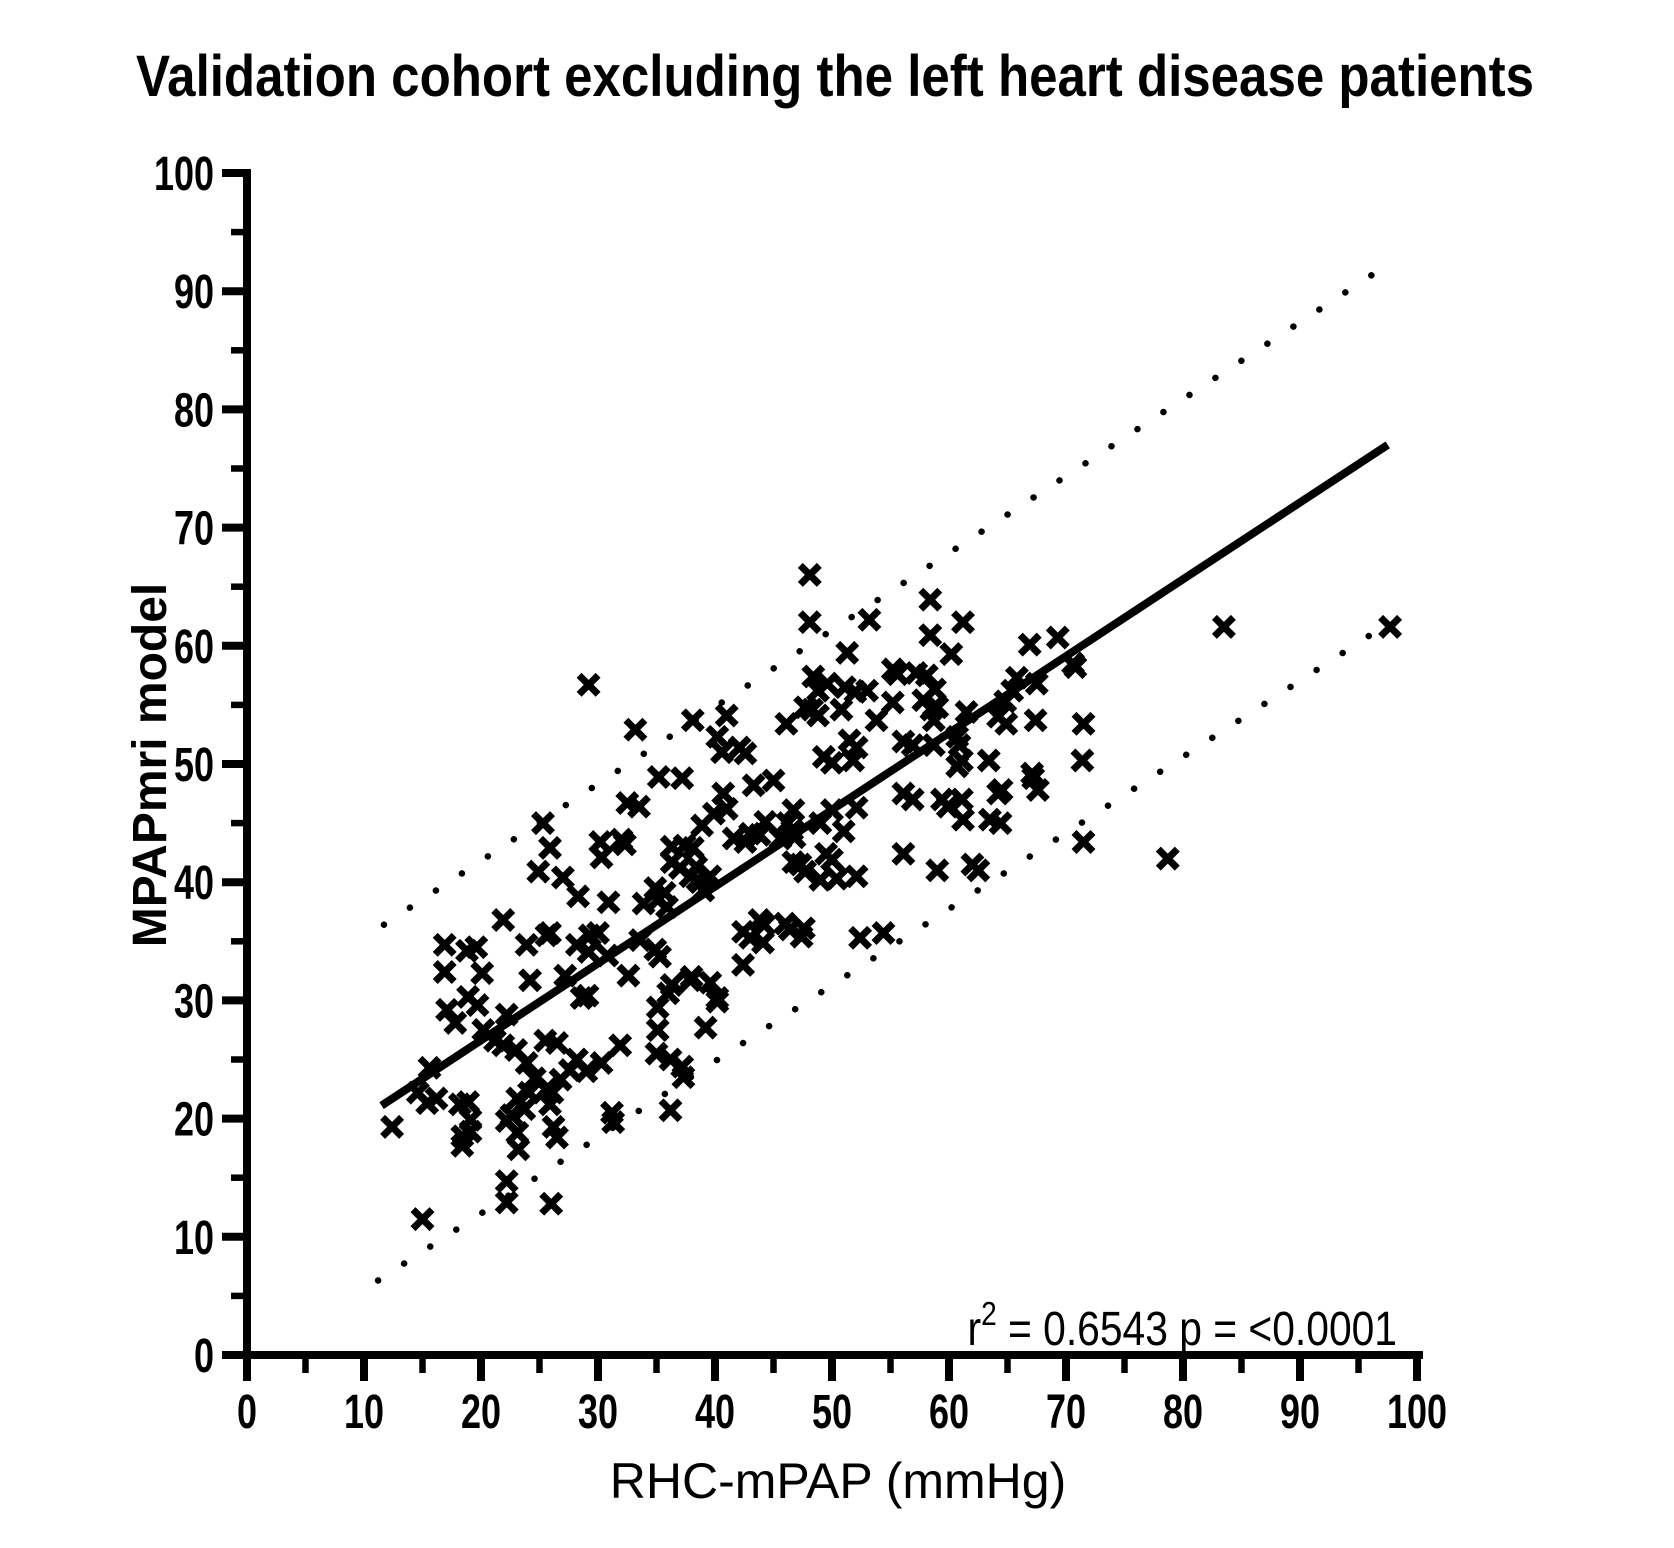 Image resolution: width=1674 pixels, height=1548 pixels. What do you see at coordinates (364, 1411) in the screenshot?
I see `x-tick-label: 10` at bounding box center [364, 1411].